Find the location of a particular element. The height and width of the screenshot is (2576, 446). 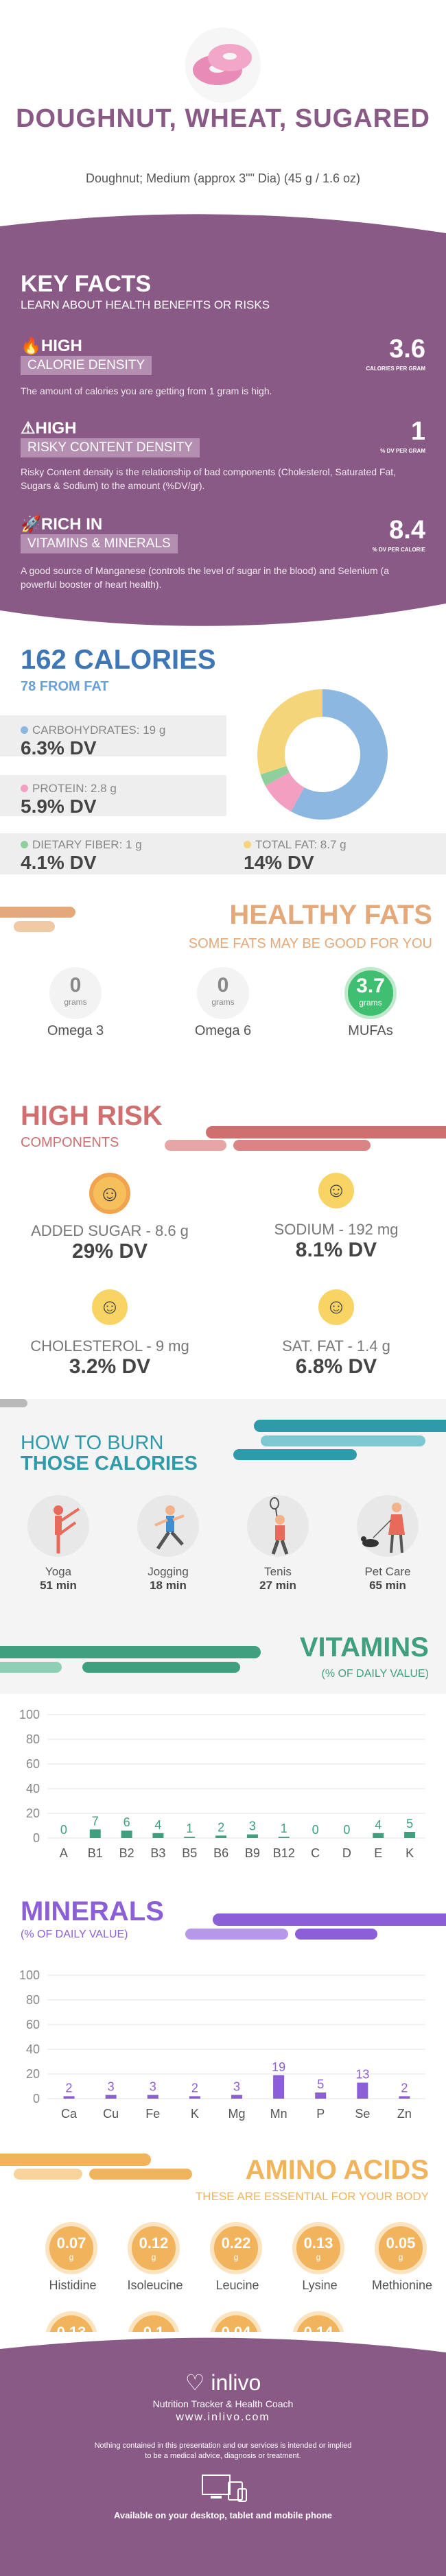

amino-name: Isoleucine is located at coordinates (155, 2285).